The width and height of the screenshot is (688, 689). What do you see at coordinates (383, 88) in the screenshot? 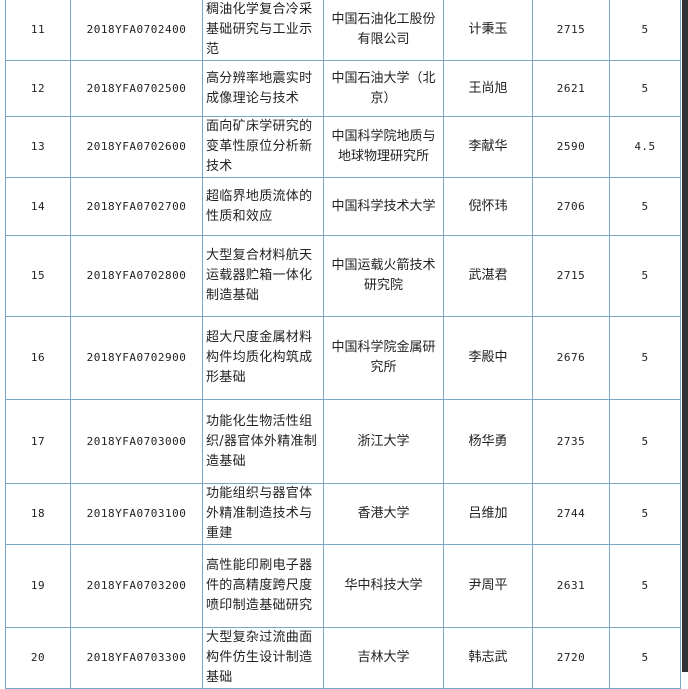
I see `organization: 中国石油大学（北京）` at bounding box center [383, 88].